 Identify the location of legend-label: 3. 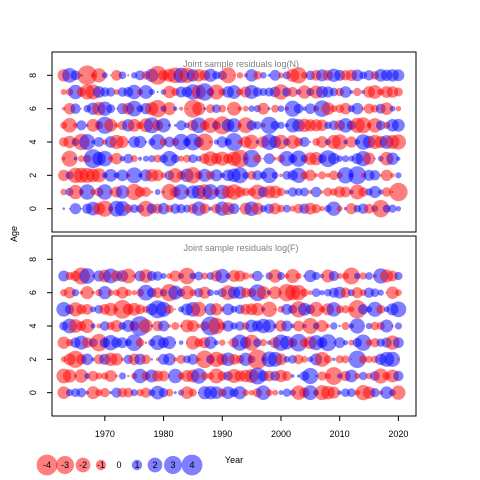
(172, 465).